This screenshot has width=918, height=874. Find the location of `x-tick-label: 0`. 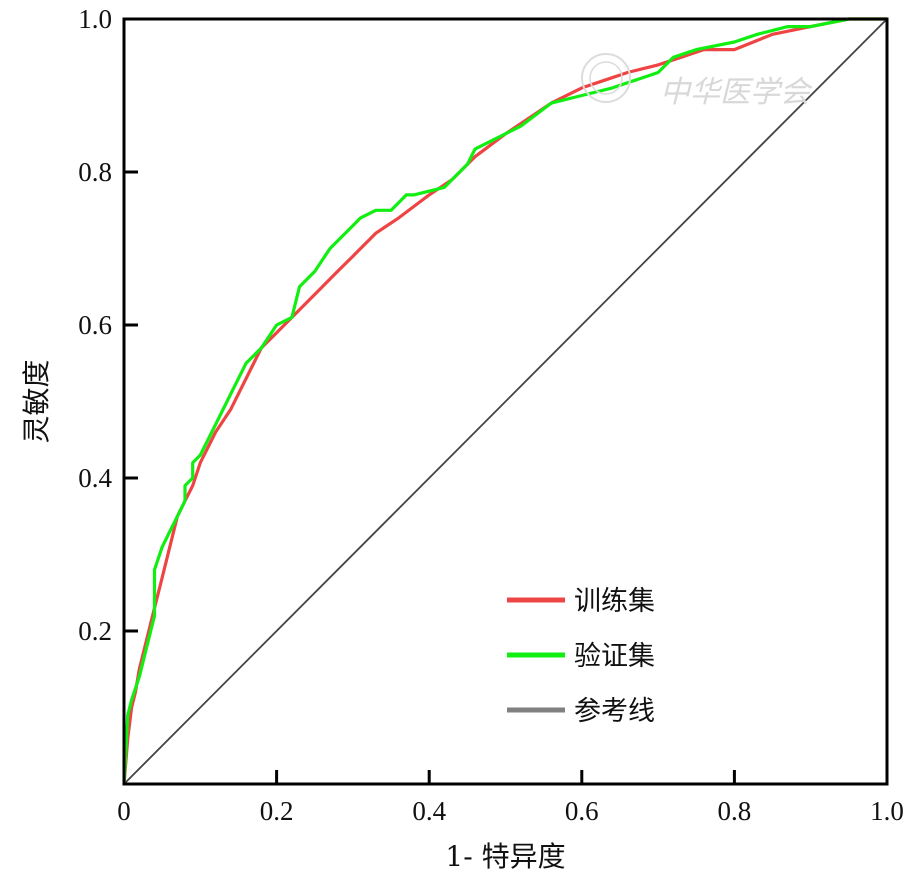

x-tick-label: 0 is located at coordinates (124, 811).